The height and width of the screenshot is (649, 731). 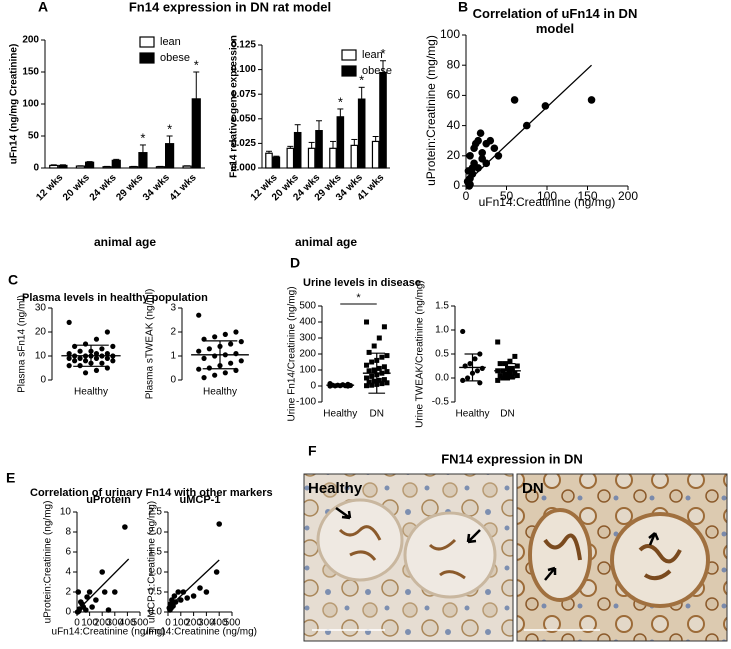 I want to click on y-tick-label: 1.0, so click(x=155, y=572).